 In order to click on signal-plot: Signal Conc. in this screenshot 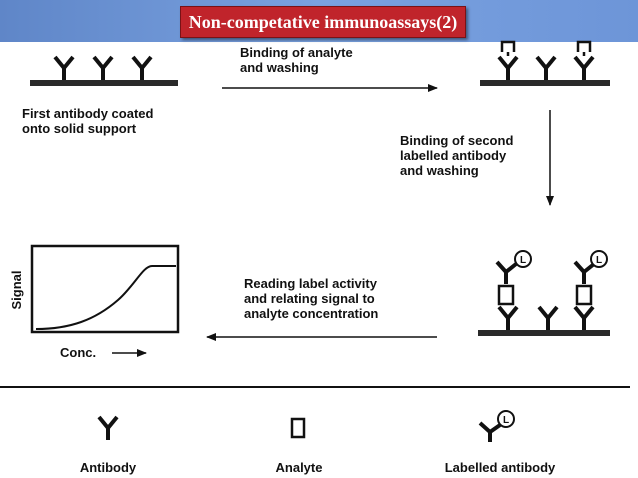, I will do `click(94, 302)`.